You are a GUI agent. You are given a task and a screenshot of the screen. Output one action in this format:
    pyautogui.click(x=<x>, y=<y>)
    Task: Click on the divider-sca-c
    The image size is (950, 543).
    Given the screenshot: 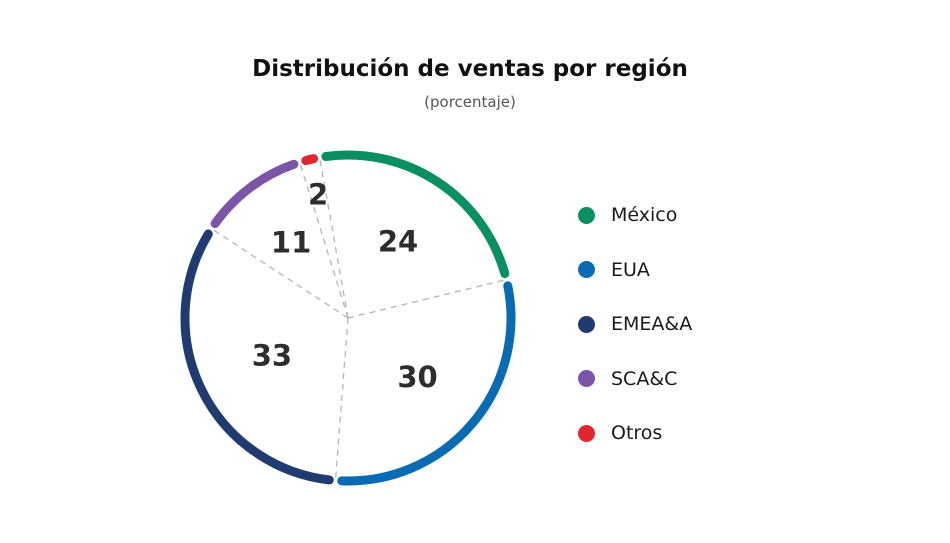 What is the action you would take?
    pyautogui.click(x=280, y=273)
    